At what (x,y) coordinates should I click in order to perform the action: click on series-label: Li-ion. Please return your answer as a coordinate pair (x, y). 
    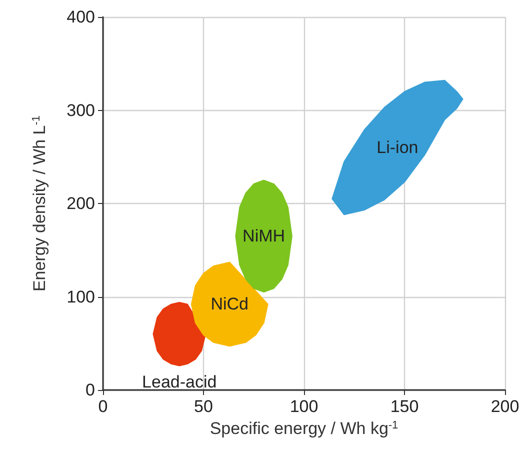
    Looking at the image, I should click on (397, 148).